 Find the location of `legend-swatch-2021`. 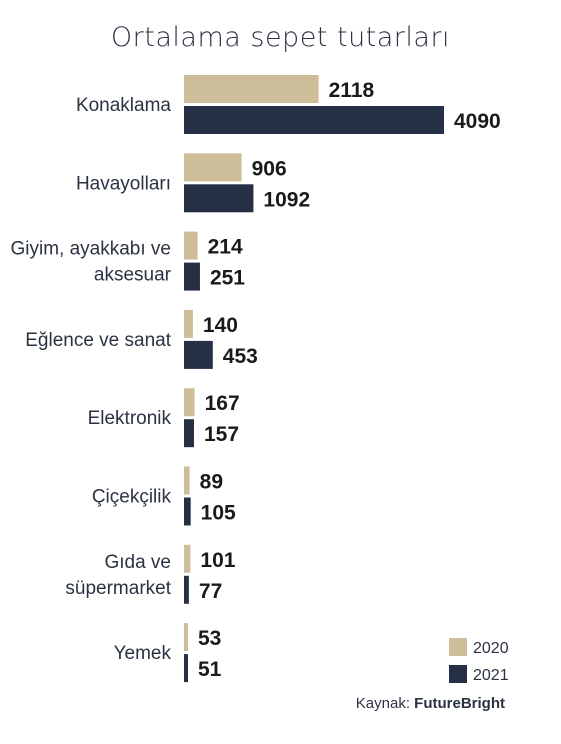

legend-swatch-2021 is located at coordinates (458, 674).